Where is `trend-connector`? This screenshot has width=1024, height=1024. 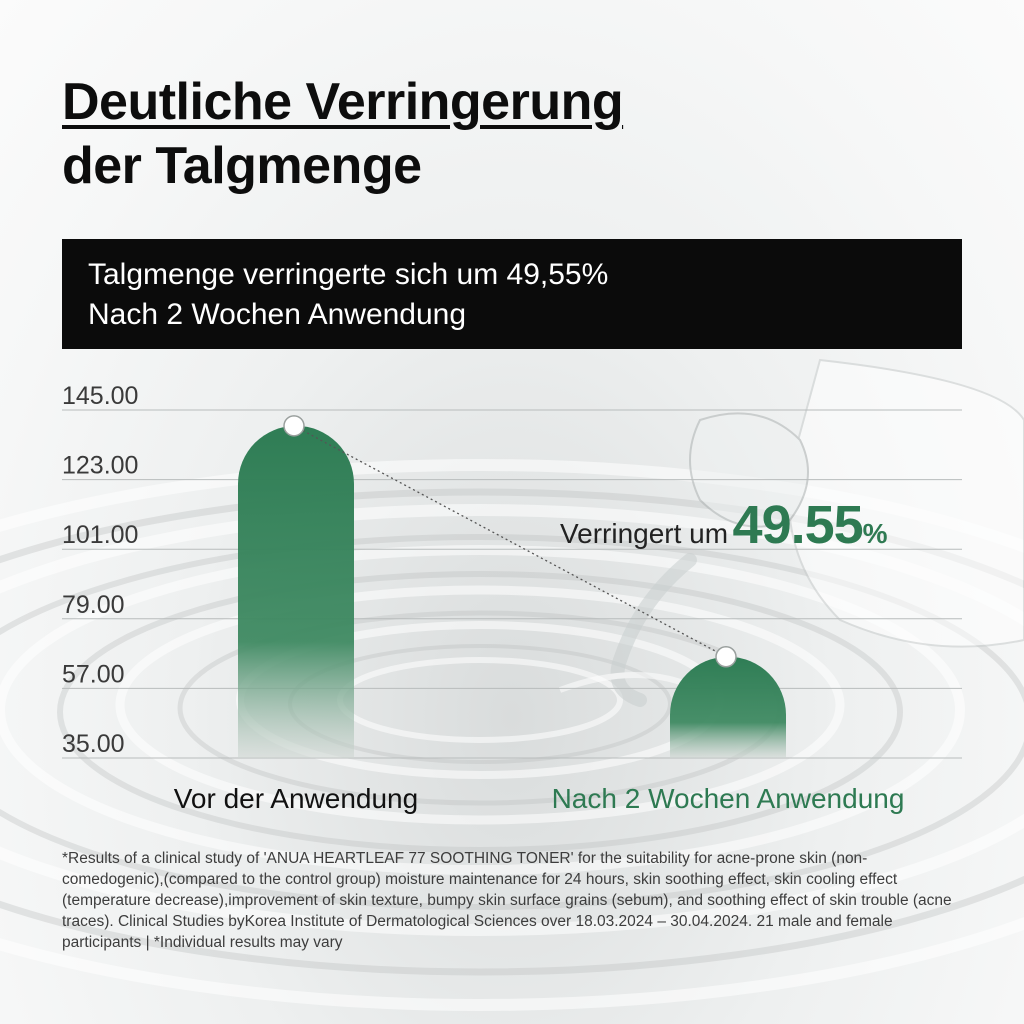 trend-connector is located at coordinates (510, 541).